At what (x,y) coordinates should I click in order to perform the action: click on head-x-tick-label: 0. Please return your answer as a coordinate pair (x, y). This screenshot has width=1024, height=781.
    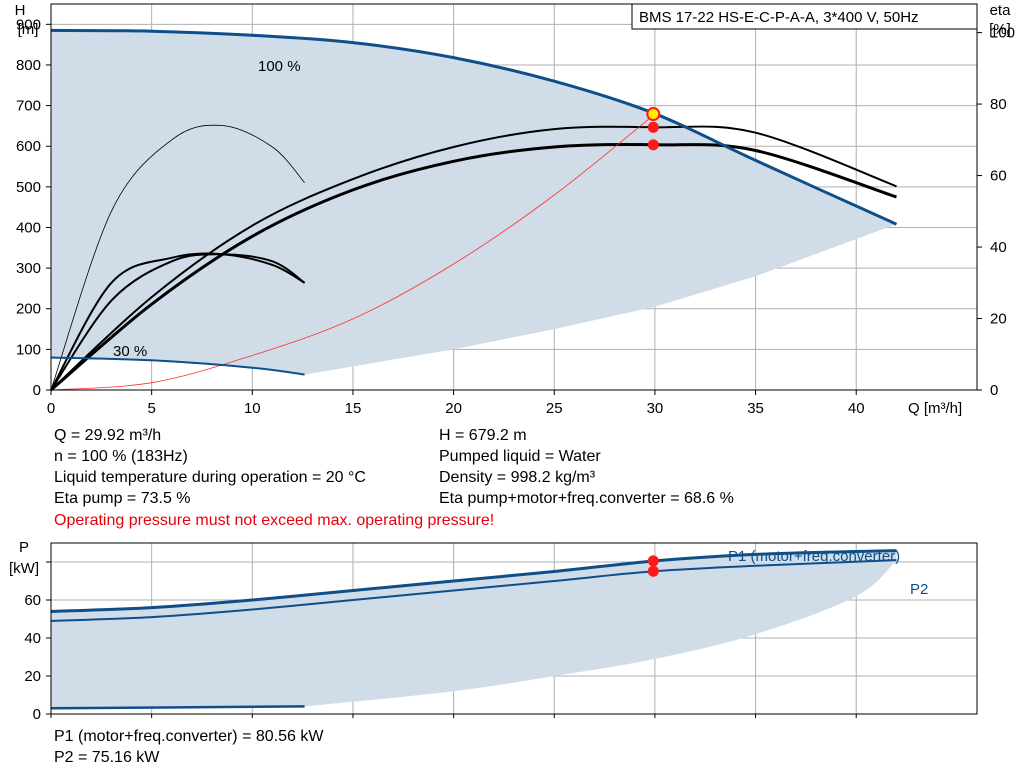
    Looking at the image, I should click on (51, 408).